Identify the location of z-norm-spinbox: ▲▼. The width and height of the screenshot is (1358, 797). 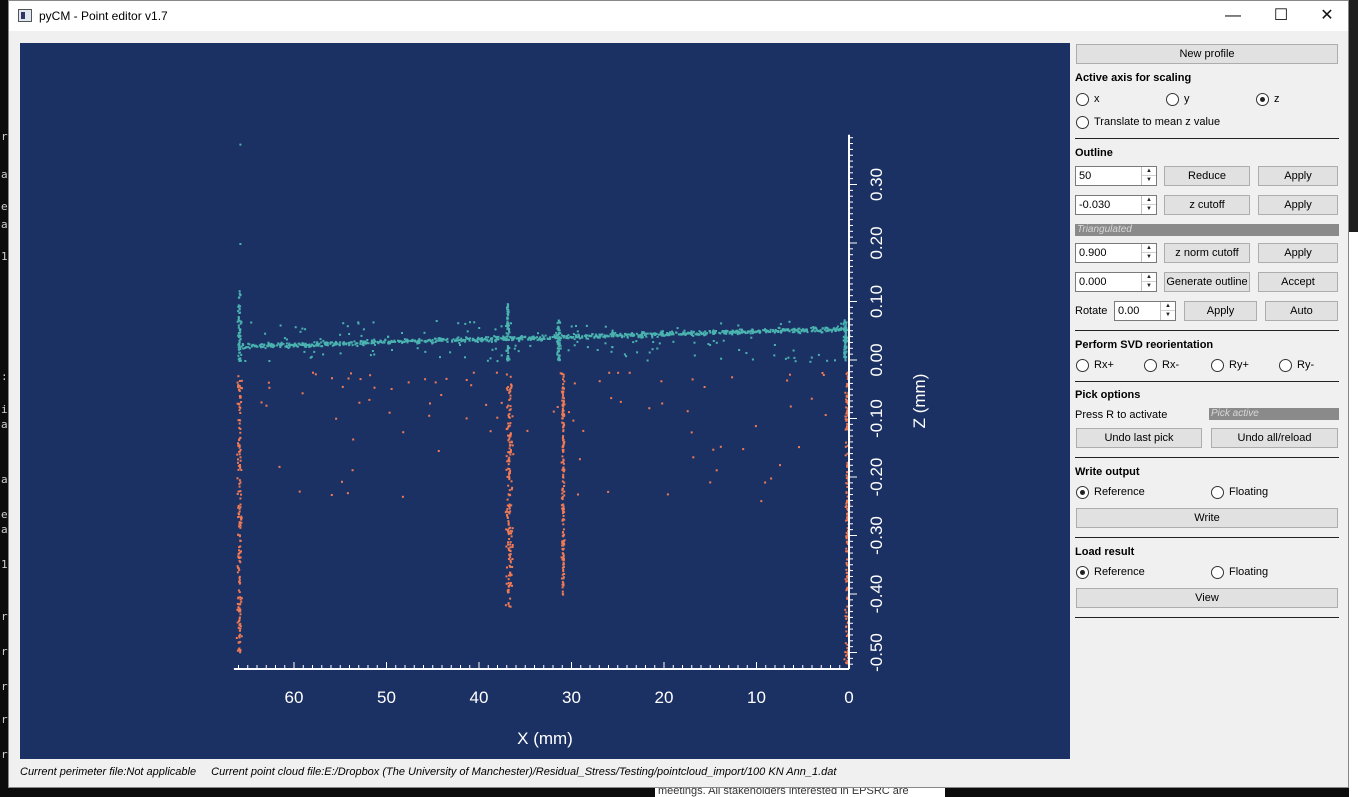
(1116, 253).